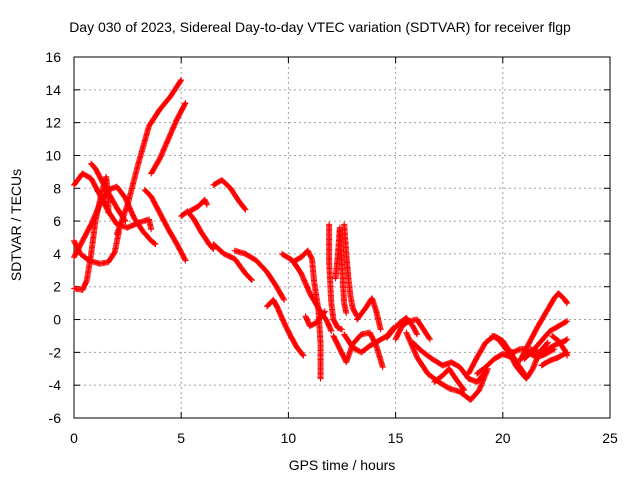 This screenshot has width=640, height=480. I want to click on x-axis-label: GPS time / hours, so click(342, 465).